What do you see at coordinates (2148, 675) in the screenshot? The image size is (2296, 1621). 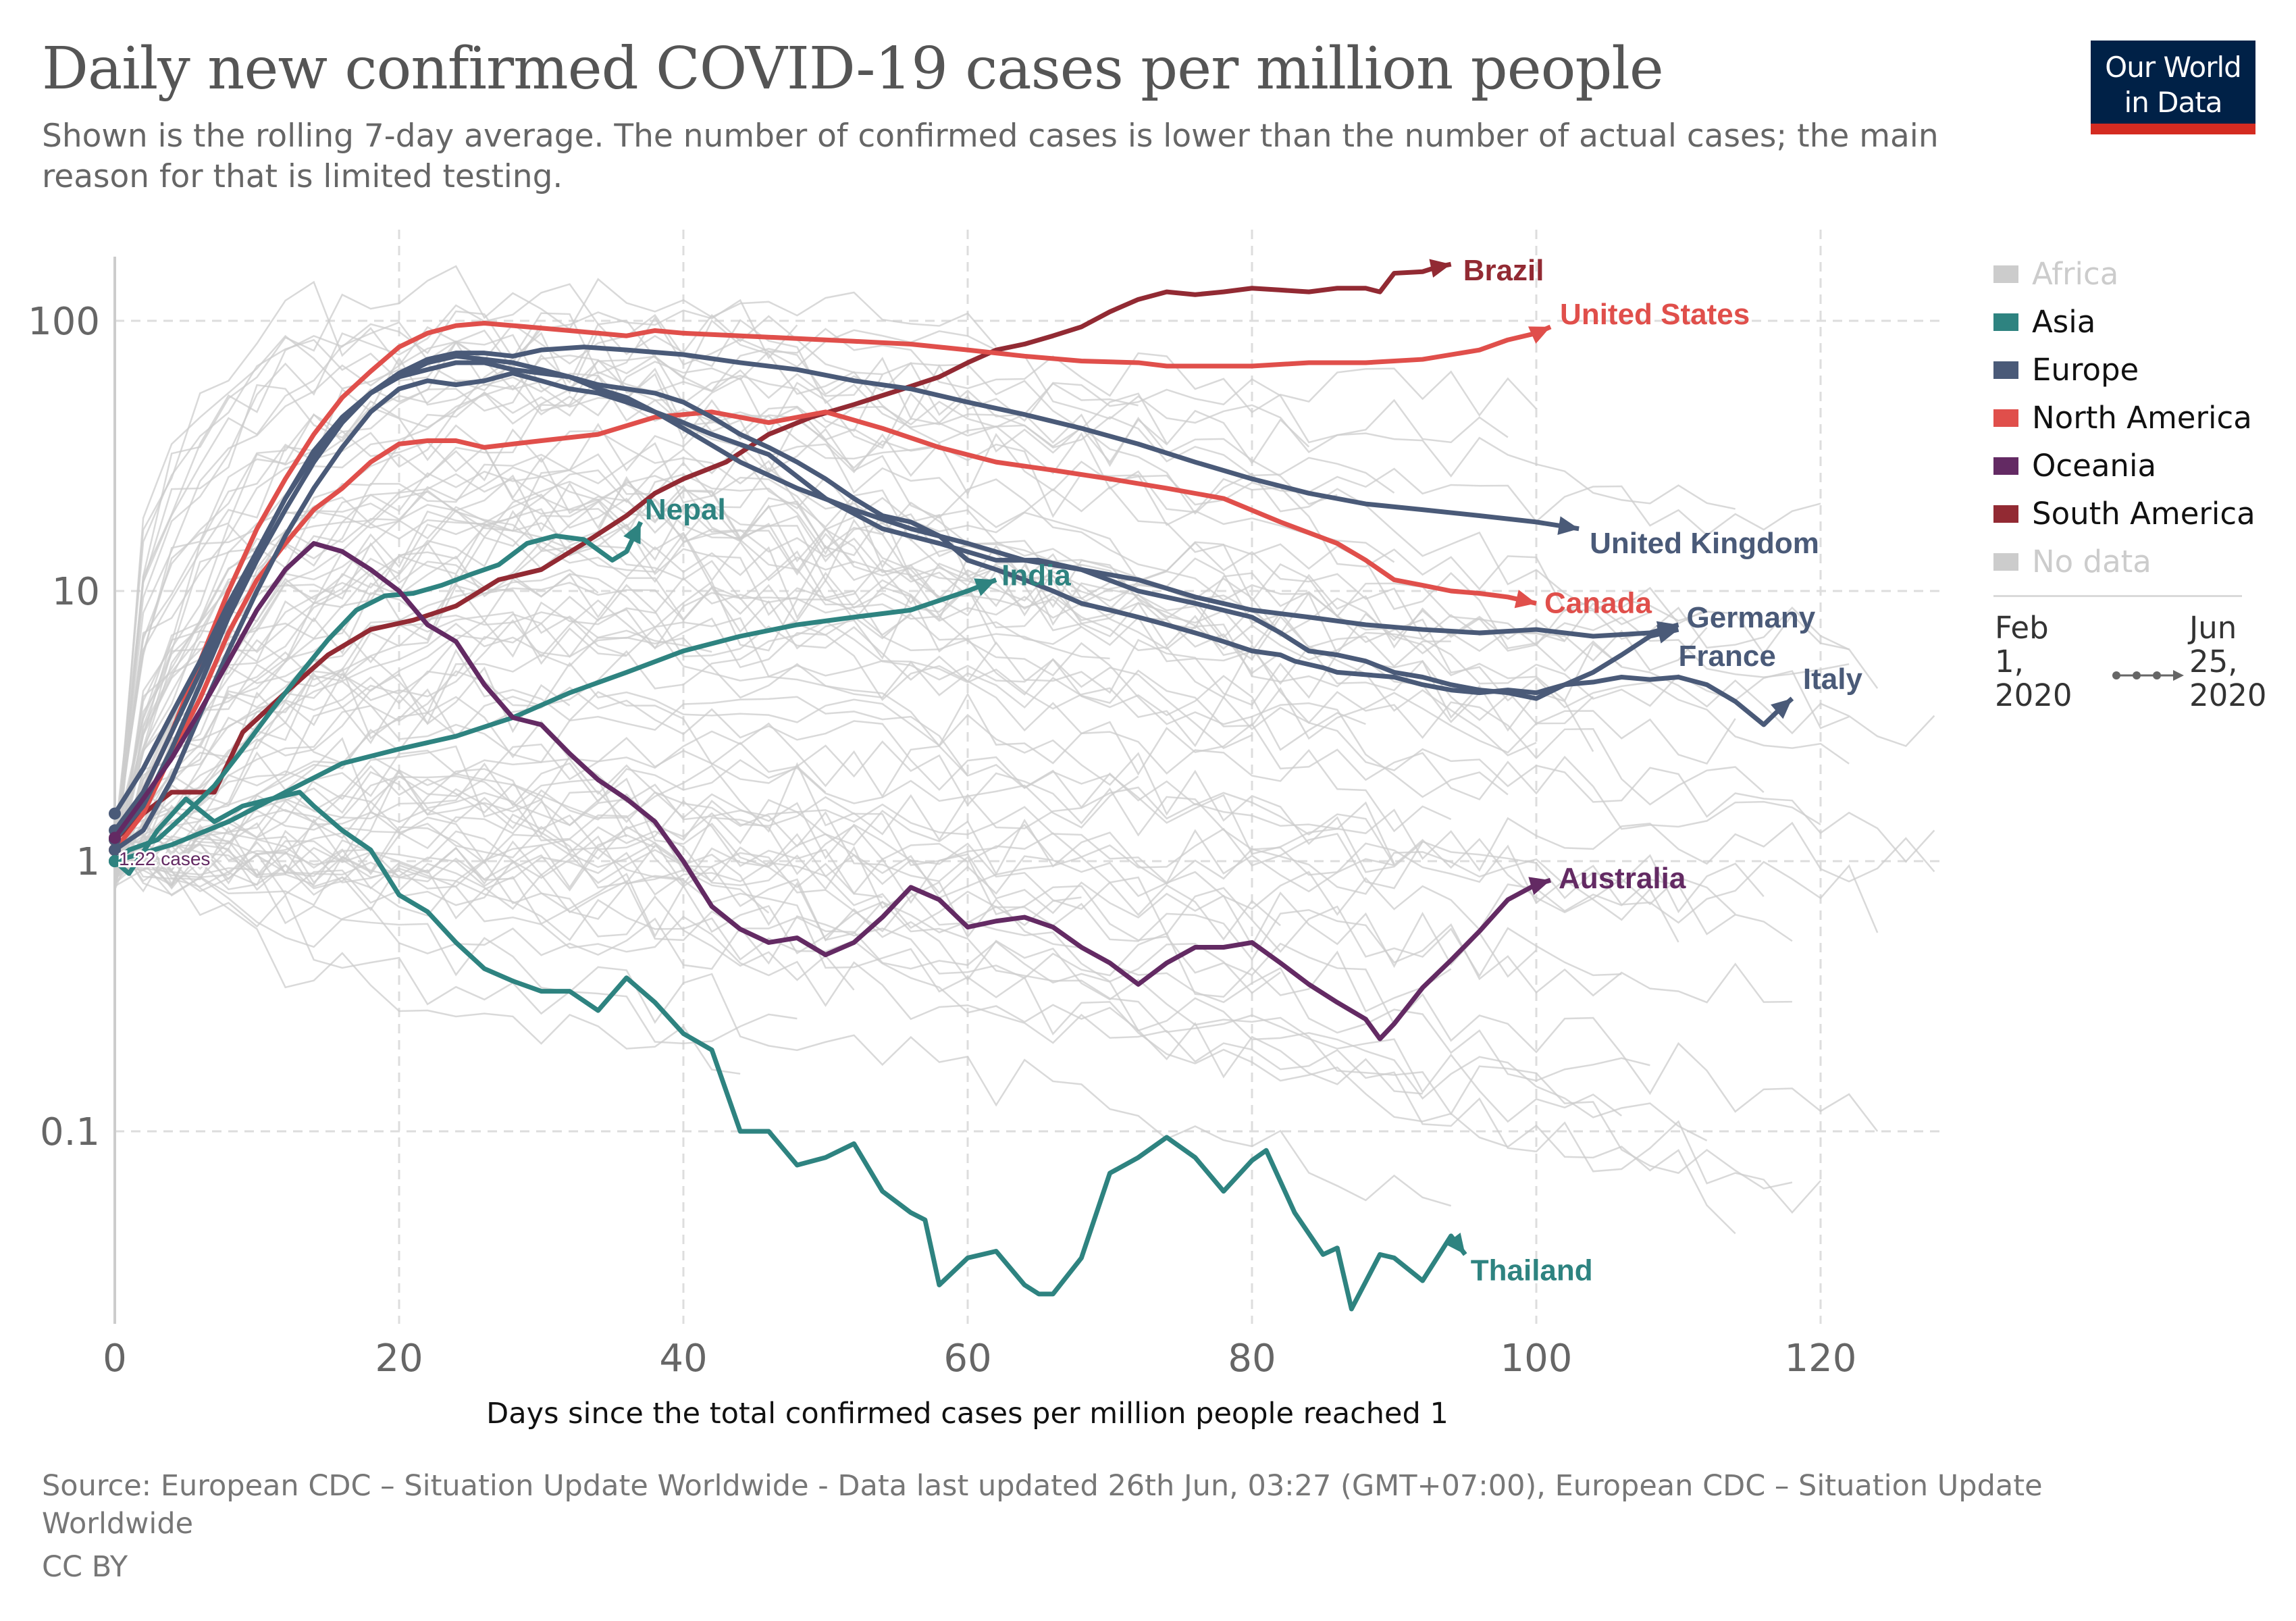 I see `timeline-arrow-icon` at bounding box center [2148, 675].